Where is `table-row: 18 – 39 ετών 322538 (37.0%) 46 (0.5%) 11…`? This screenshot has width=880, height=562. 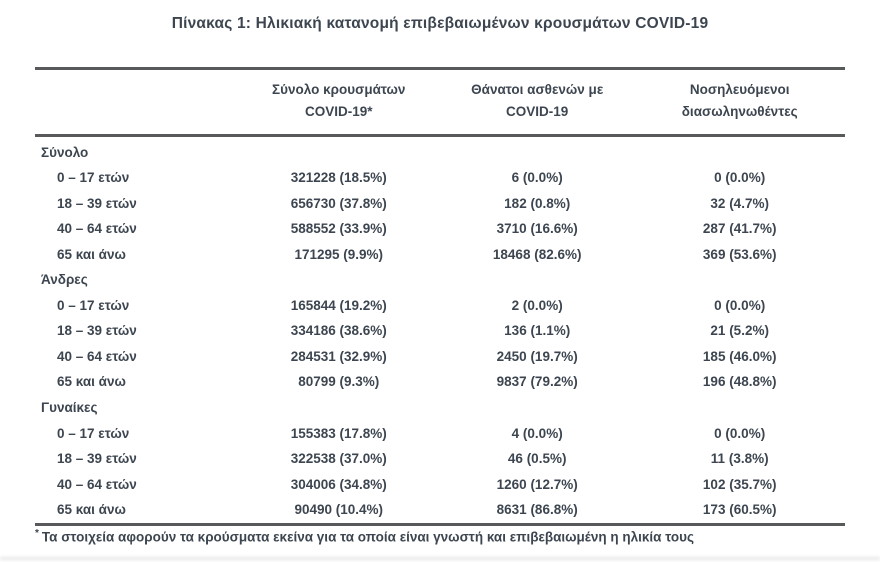
table-row: 18 – 39 ετών 322538 (37.0%) 46 (0.5%) 11… is located at coordinates (440, 459).